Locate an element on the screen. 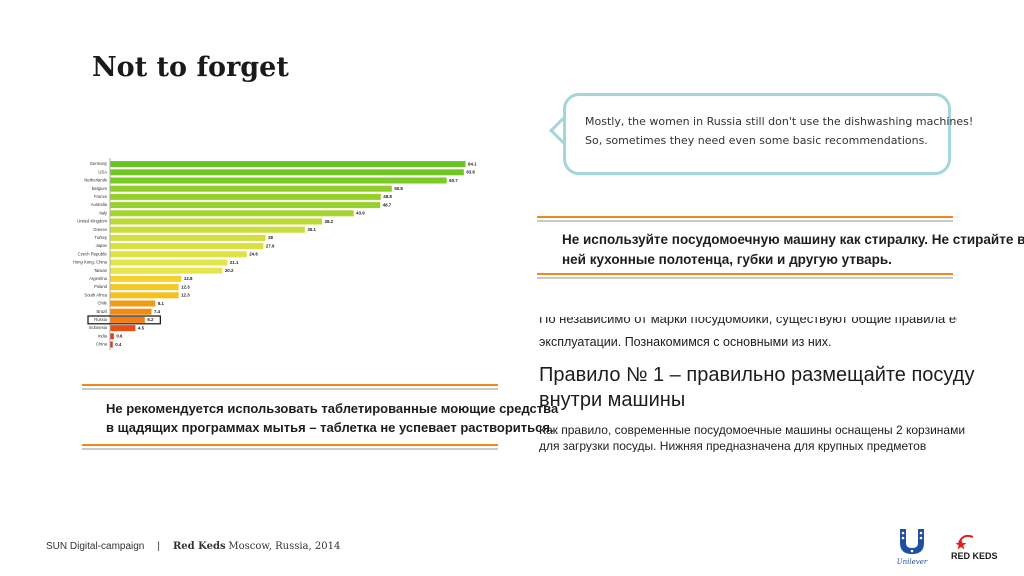 The width and height of the screenshot is (1024, 576). chart-value-label: 6.2 is located at coordinates (150, 319).